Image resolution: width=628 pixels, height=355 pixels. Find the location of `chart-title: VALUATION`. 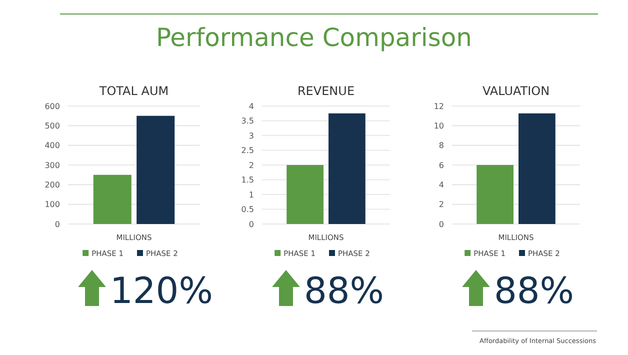

chart-title: VALUATION is located at coordinates (516, 91).